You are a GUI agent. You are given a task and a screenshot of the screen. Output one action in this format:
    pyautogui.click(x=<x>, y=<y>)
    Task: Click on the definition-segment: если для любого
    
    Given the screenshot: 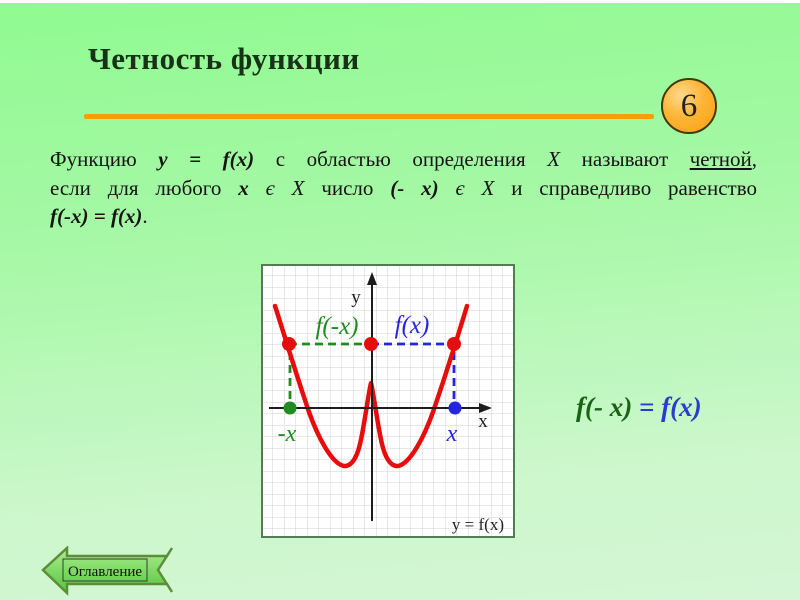 What is the action you would take?
    pyautogui.click(x=144, y=187)
    